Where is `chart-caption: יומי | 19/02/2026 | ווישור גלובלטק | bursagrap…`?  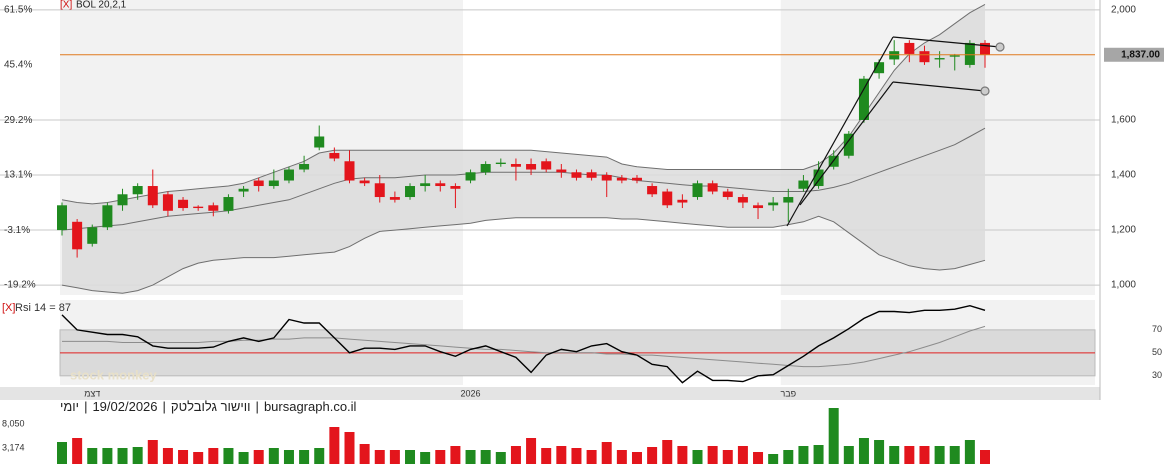 chart-caption: יומי | 19/02/2026 | ווישור גלובלטק | bursagrap… is located at coordinates (208, 406).